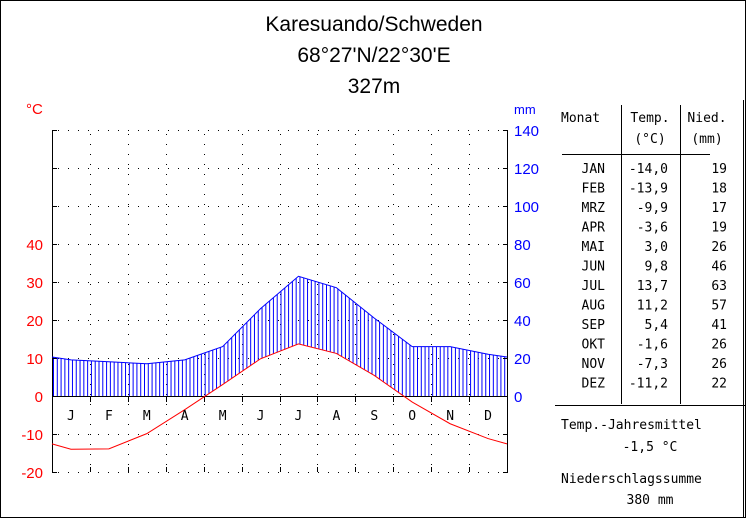 The width and height of the screenshot is (747, 519). I want to click on row-temp: -1,6, so click(652, 345).